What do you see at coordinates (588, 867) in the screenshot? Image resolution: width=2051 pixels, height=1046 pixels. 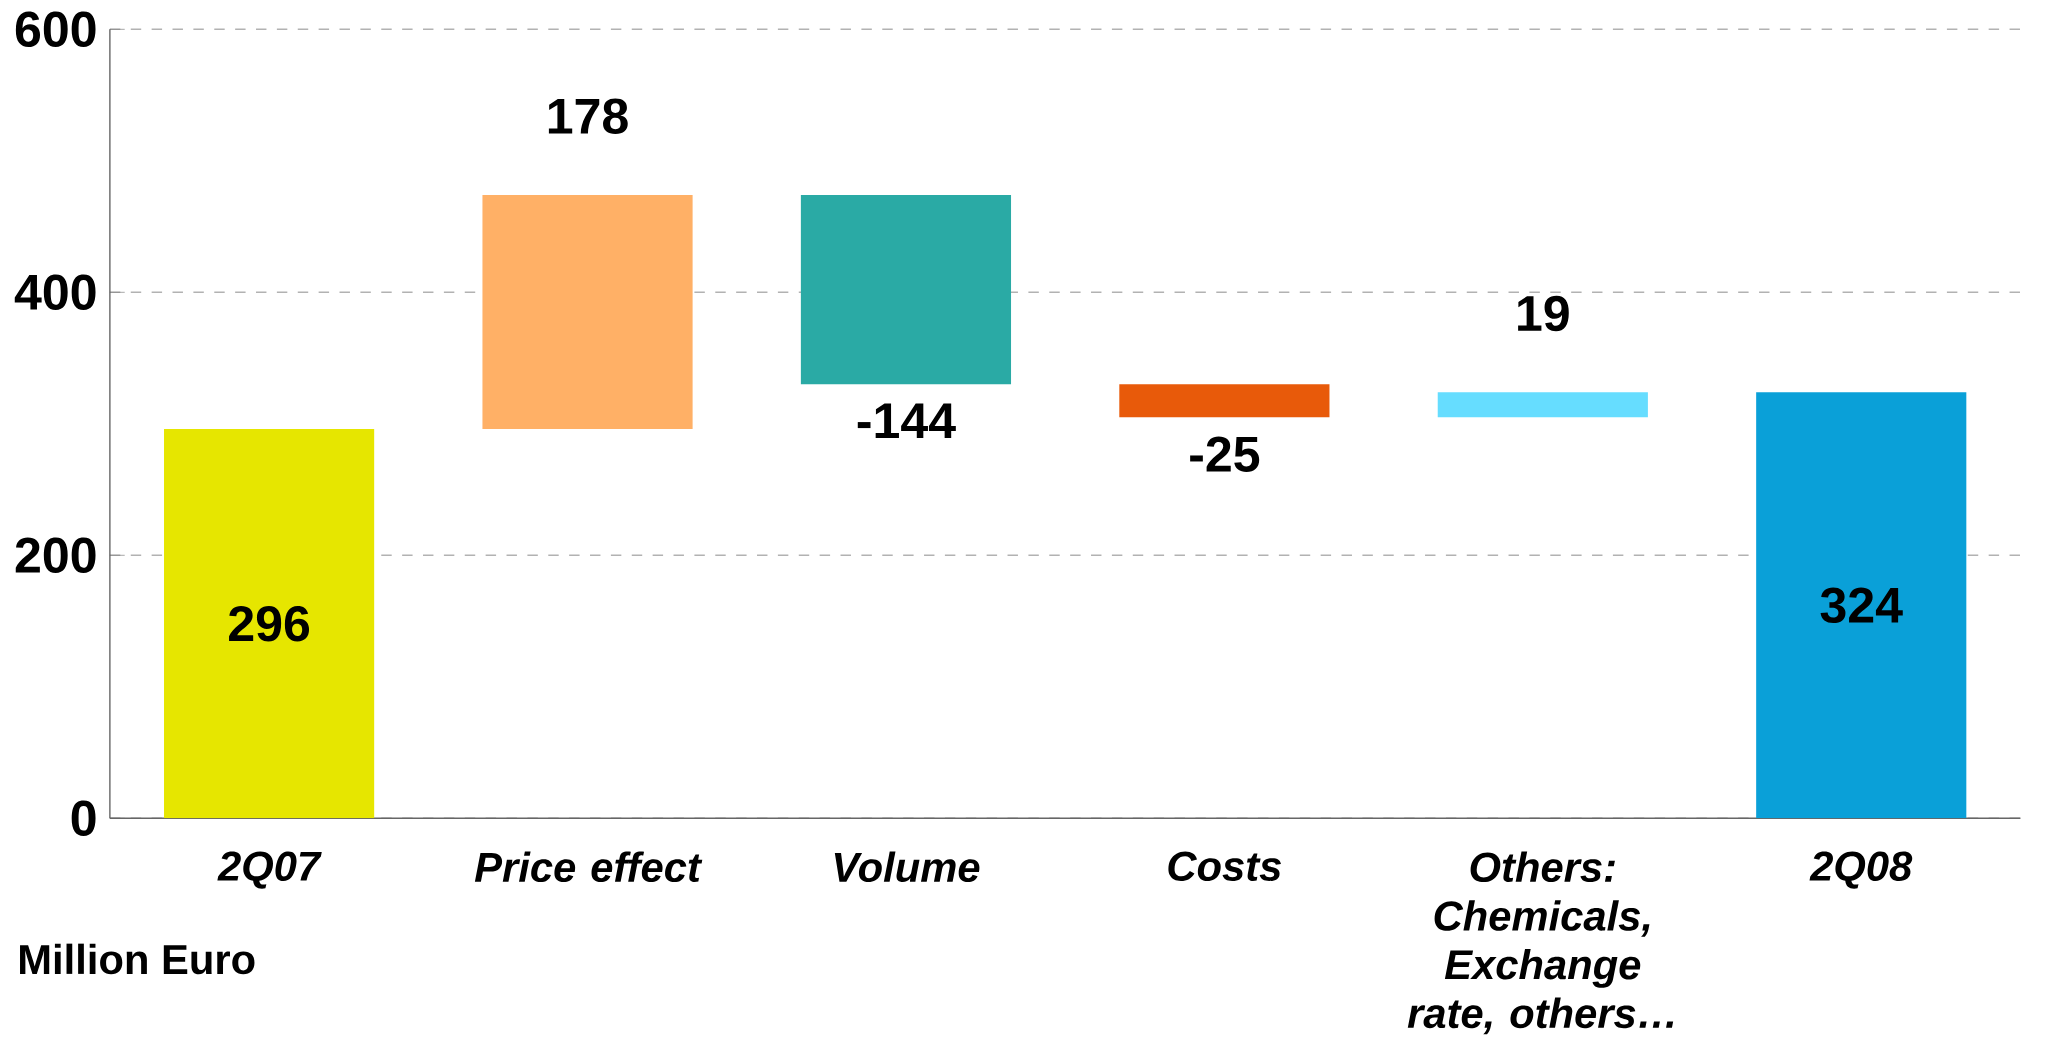 I see `x-tick-label: Price effect` at bounding box center [588, 867].